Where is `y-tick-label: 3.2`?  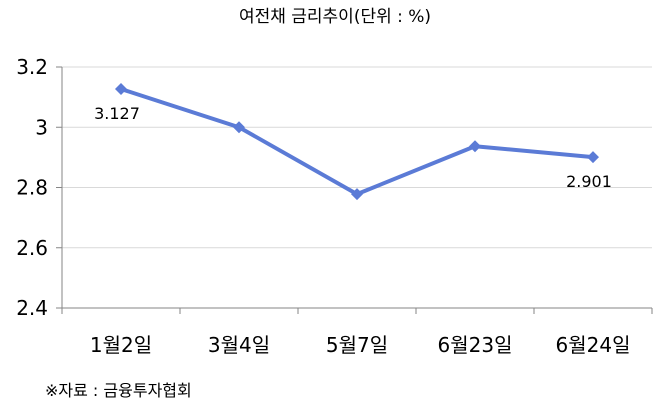 y-tick-label: 3.2 is located at coordinates (32, 67).